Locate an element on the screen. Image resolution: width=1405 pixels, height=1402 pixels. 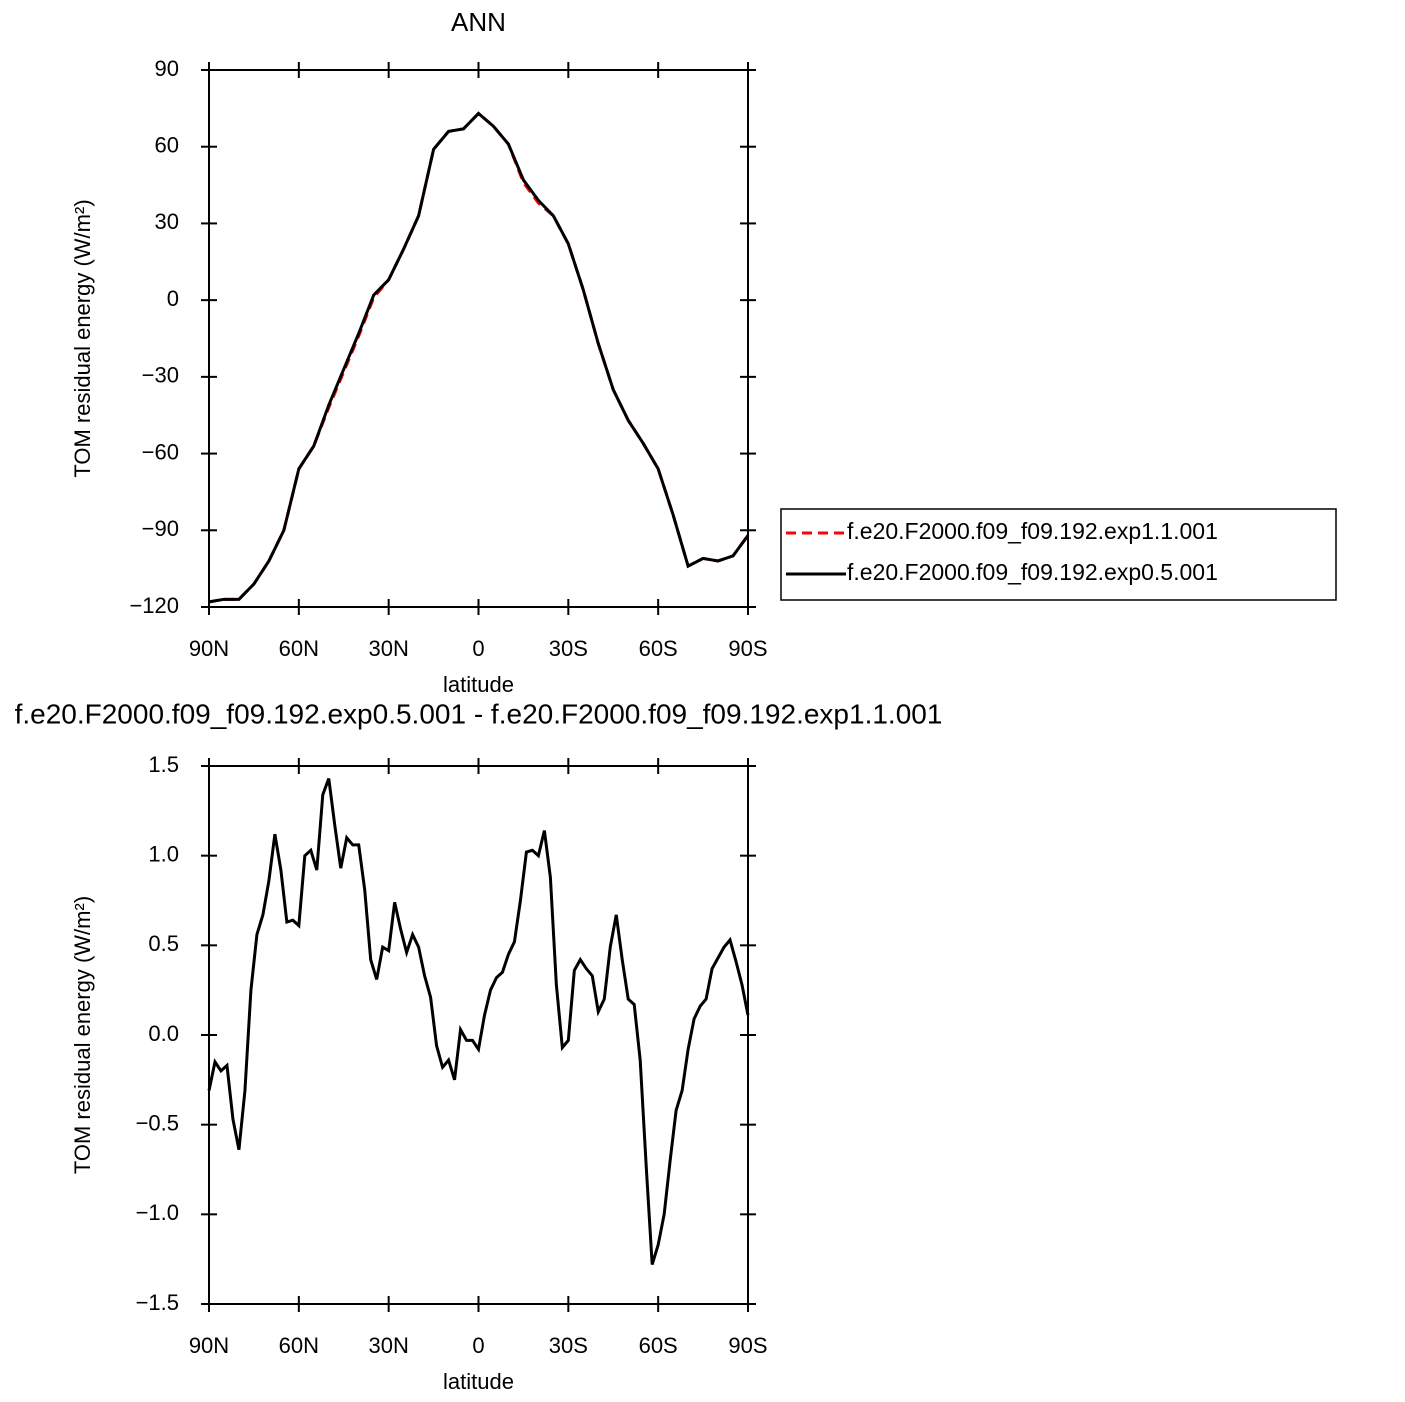
legend-label: f.e20.F2000.f09_f09.192.exp1.1.001 is located at coordinates (1032, 531).